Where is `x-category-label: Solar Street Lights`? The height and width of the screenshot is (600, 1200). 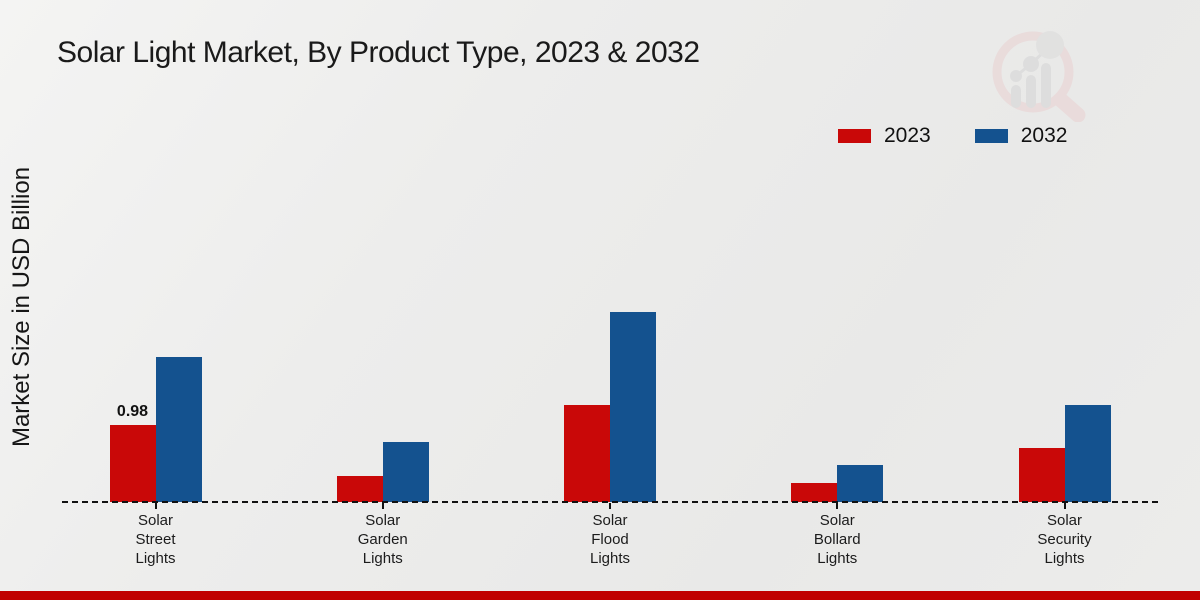
x-category-label: Solar Street Lights is located at coordinates (155, 539).